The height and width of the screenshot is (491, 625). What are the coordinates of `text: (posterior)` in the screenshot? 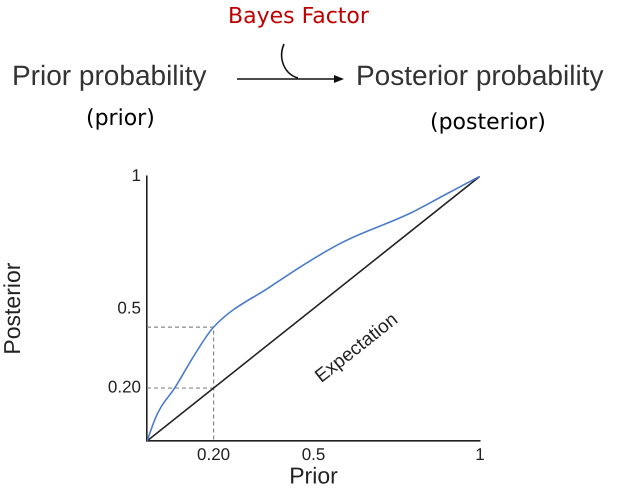 It's located at (488, 122).